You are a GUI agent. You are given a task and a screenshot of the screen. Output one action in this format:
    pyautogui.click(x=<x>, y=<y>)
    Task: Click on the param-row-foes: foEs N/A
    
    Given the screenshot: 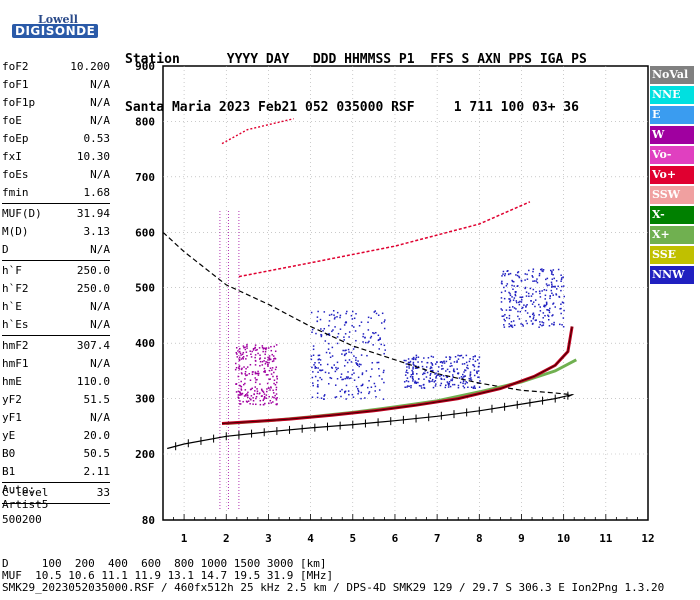 What is the action you would take?
    pyautogui.click(x=56, y=175)
    